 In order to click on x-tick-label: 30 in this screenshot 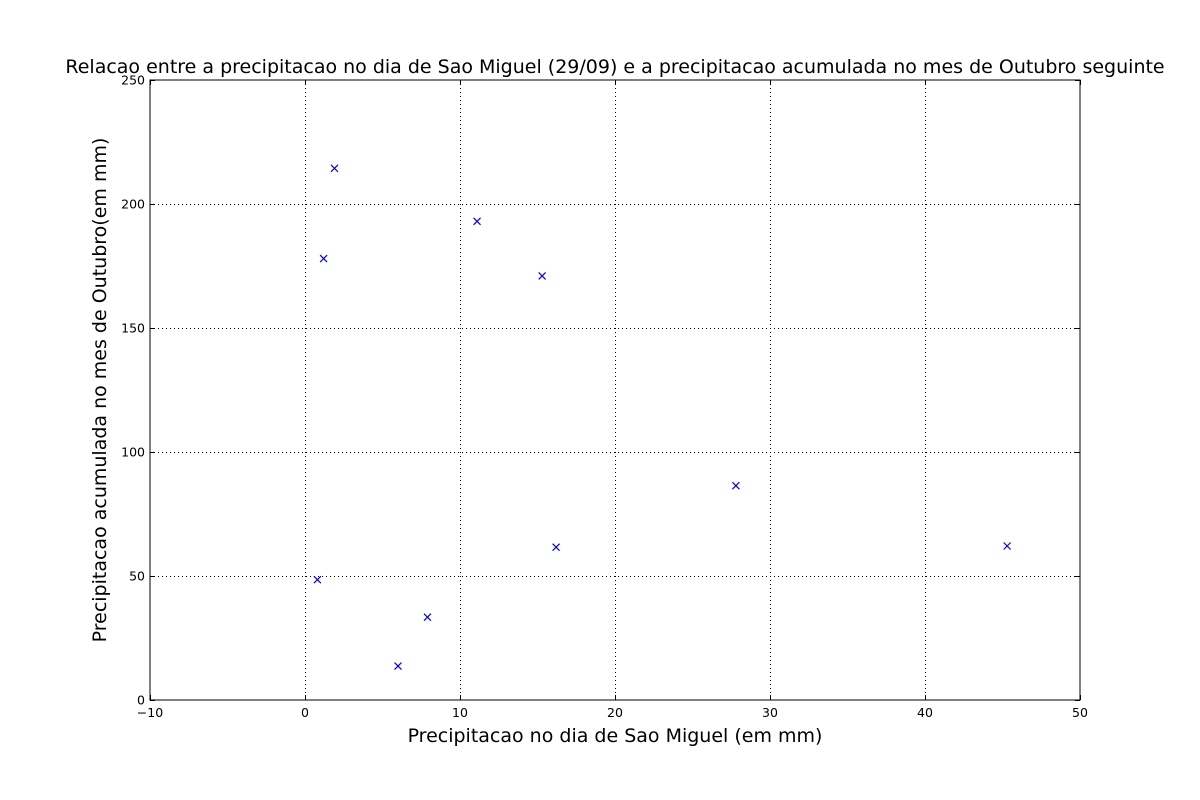, I will do `click(770, 712)`.